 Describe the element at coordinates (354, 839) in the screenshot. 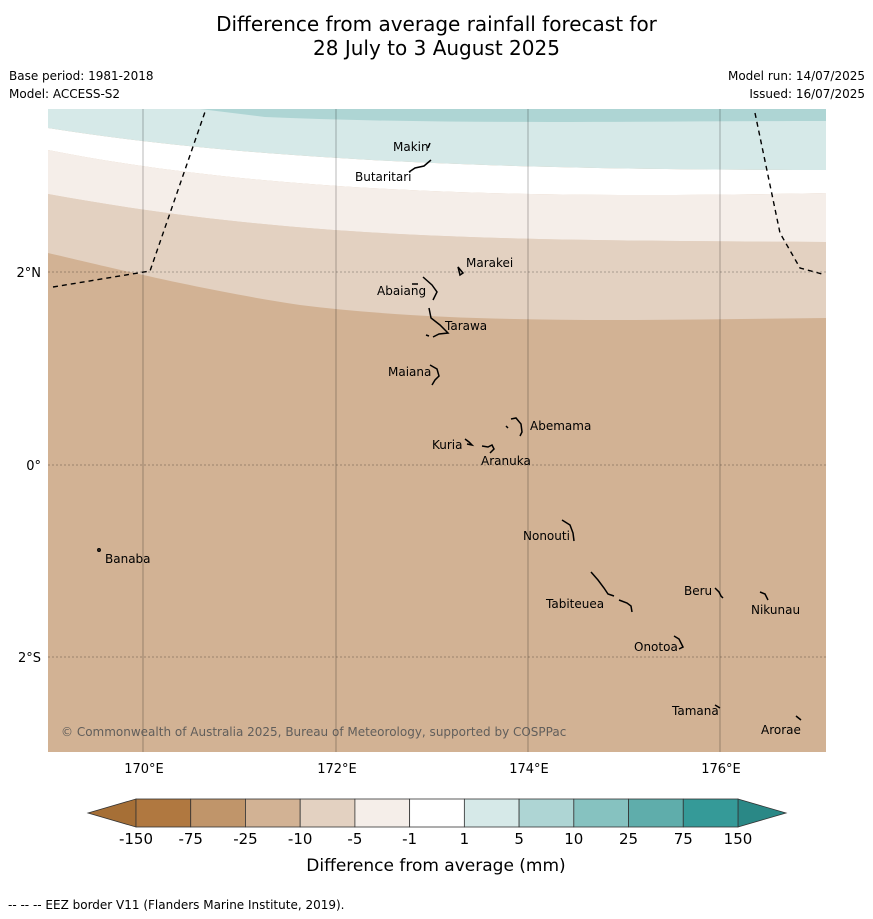

I see `legend-tick-label: -5` at that location.